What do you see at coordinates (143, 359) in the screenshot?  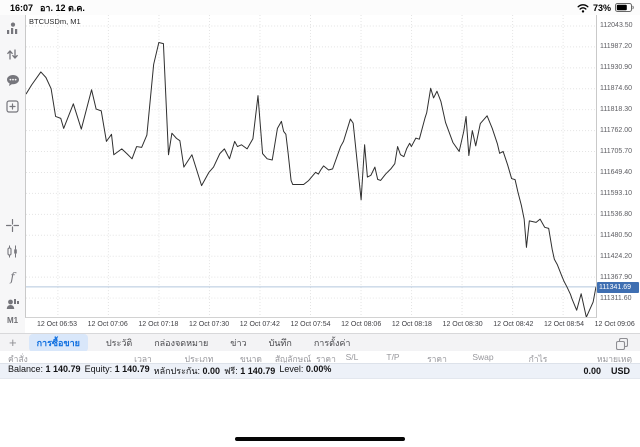 I see `column-header-1: เวลา` at bounding box center [143, 359].